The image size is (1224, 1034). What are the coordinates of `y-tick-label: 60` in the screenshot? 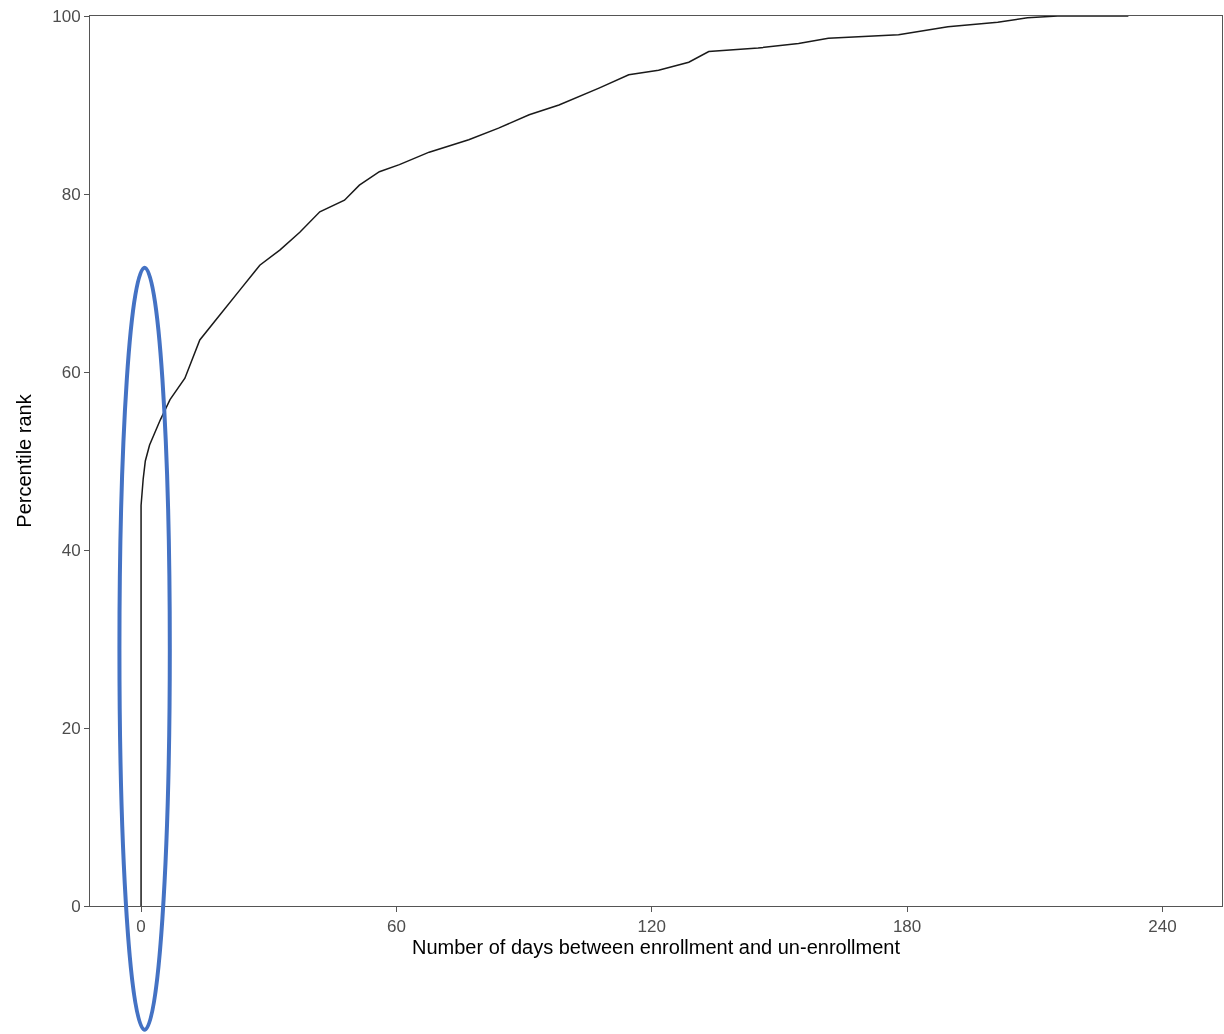 It's located at (71, 372).